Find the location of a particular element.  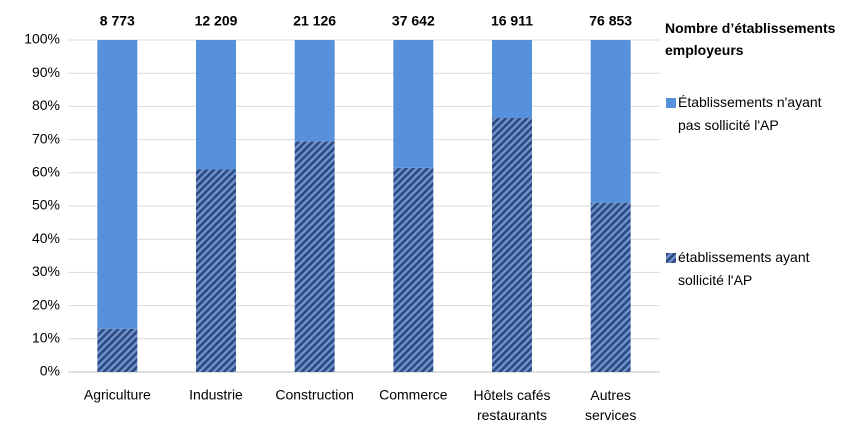

y-tick-label: 0% is located at coordinates (50, 371).